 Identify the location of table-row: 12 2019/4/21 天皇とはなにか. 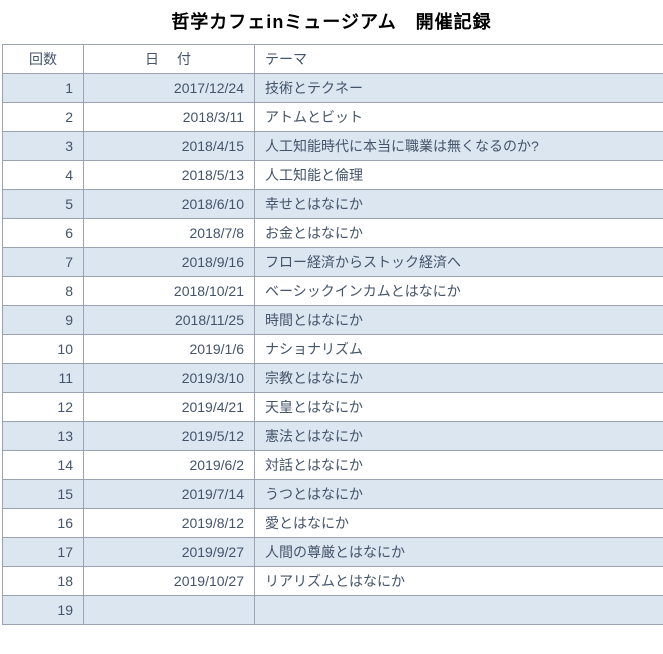
(332, 406).